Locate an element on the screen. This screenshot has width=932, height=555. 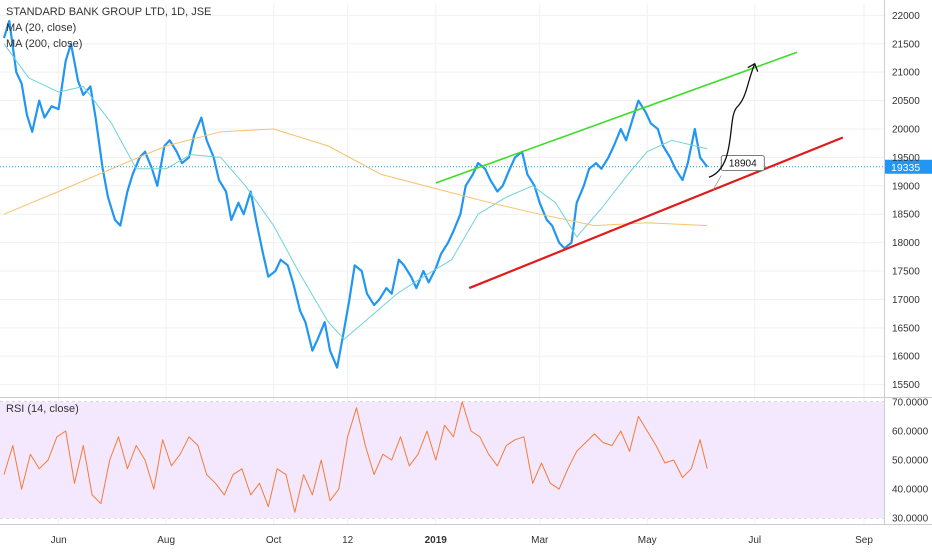
resistance-line is located at coordinates (616, 117).